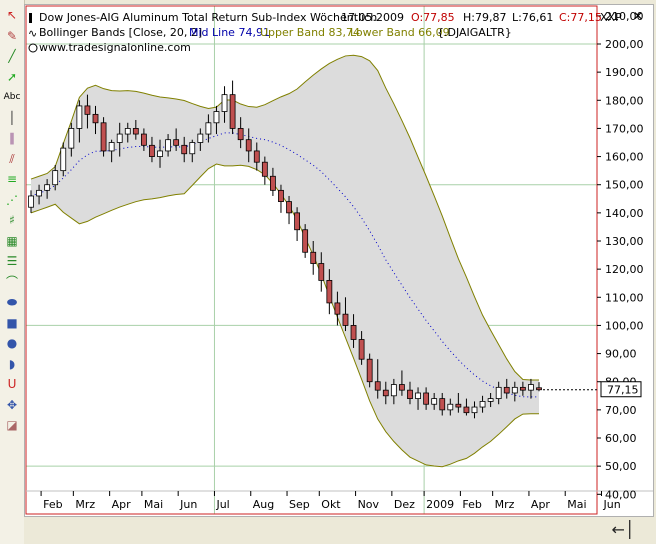 This screenshot has height=544, width=656. Describe the element at coordinates (621, 354) in the screenshot. I see `y-tick-label: 90,00` at that location.